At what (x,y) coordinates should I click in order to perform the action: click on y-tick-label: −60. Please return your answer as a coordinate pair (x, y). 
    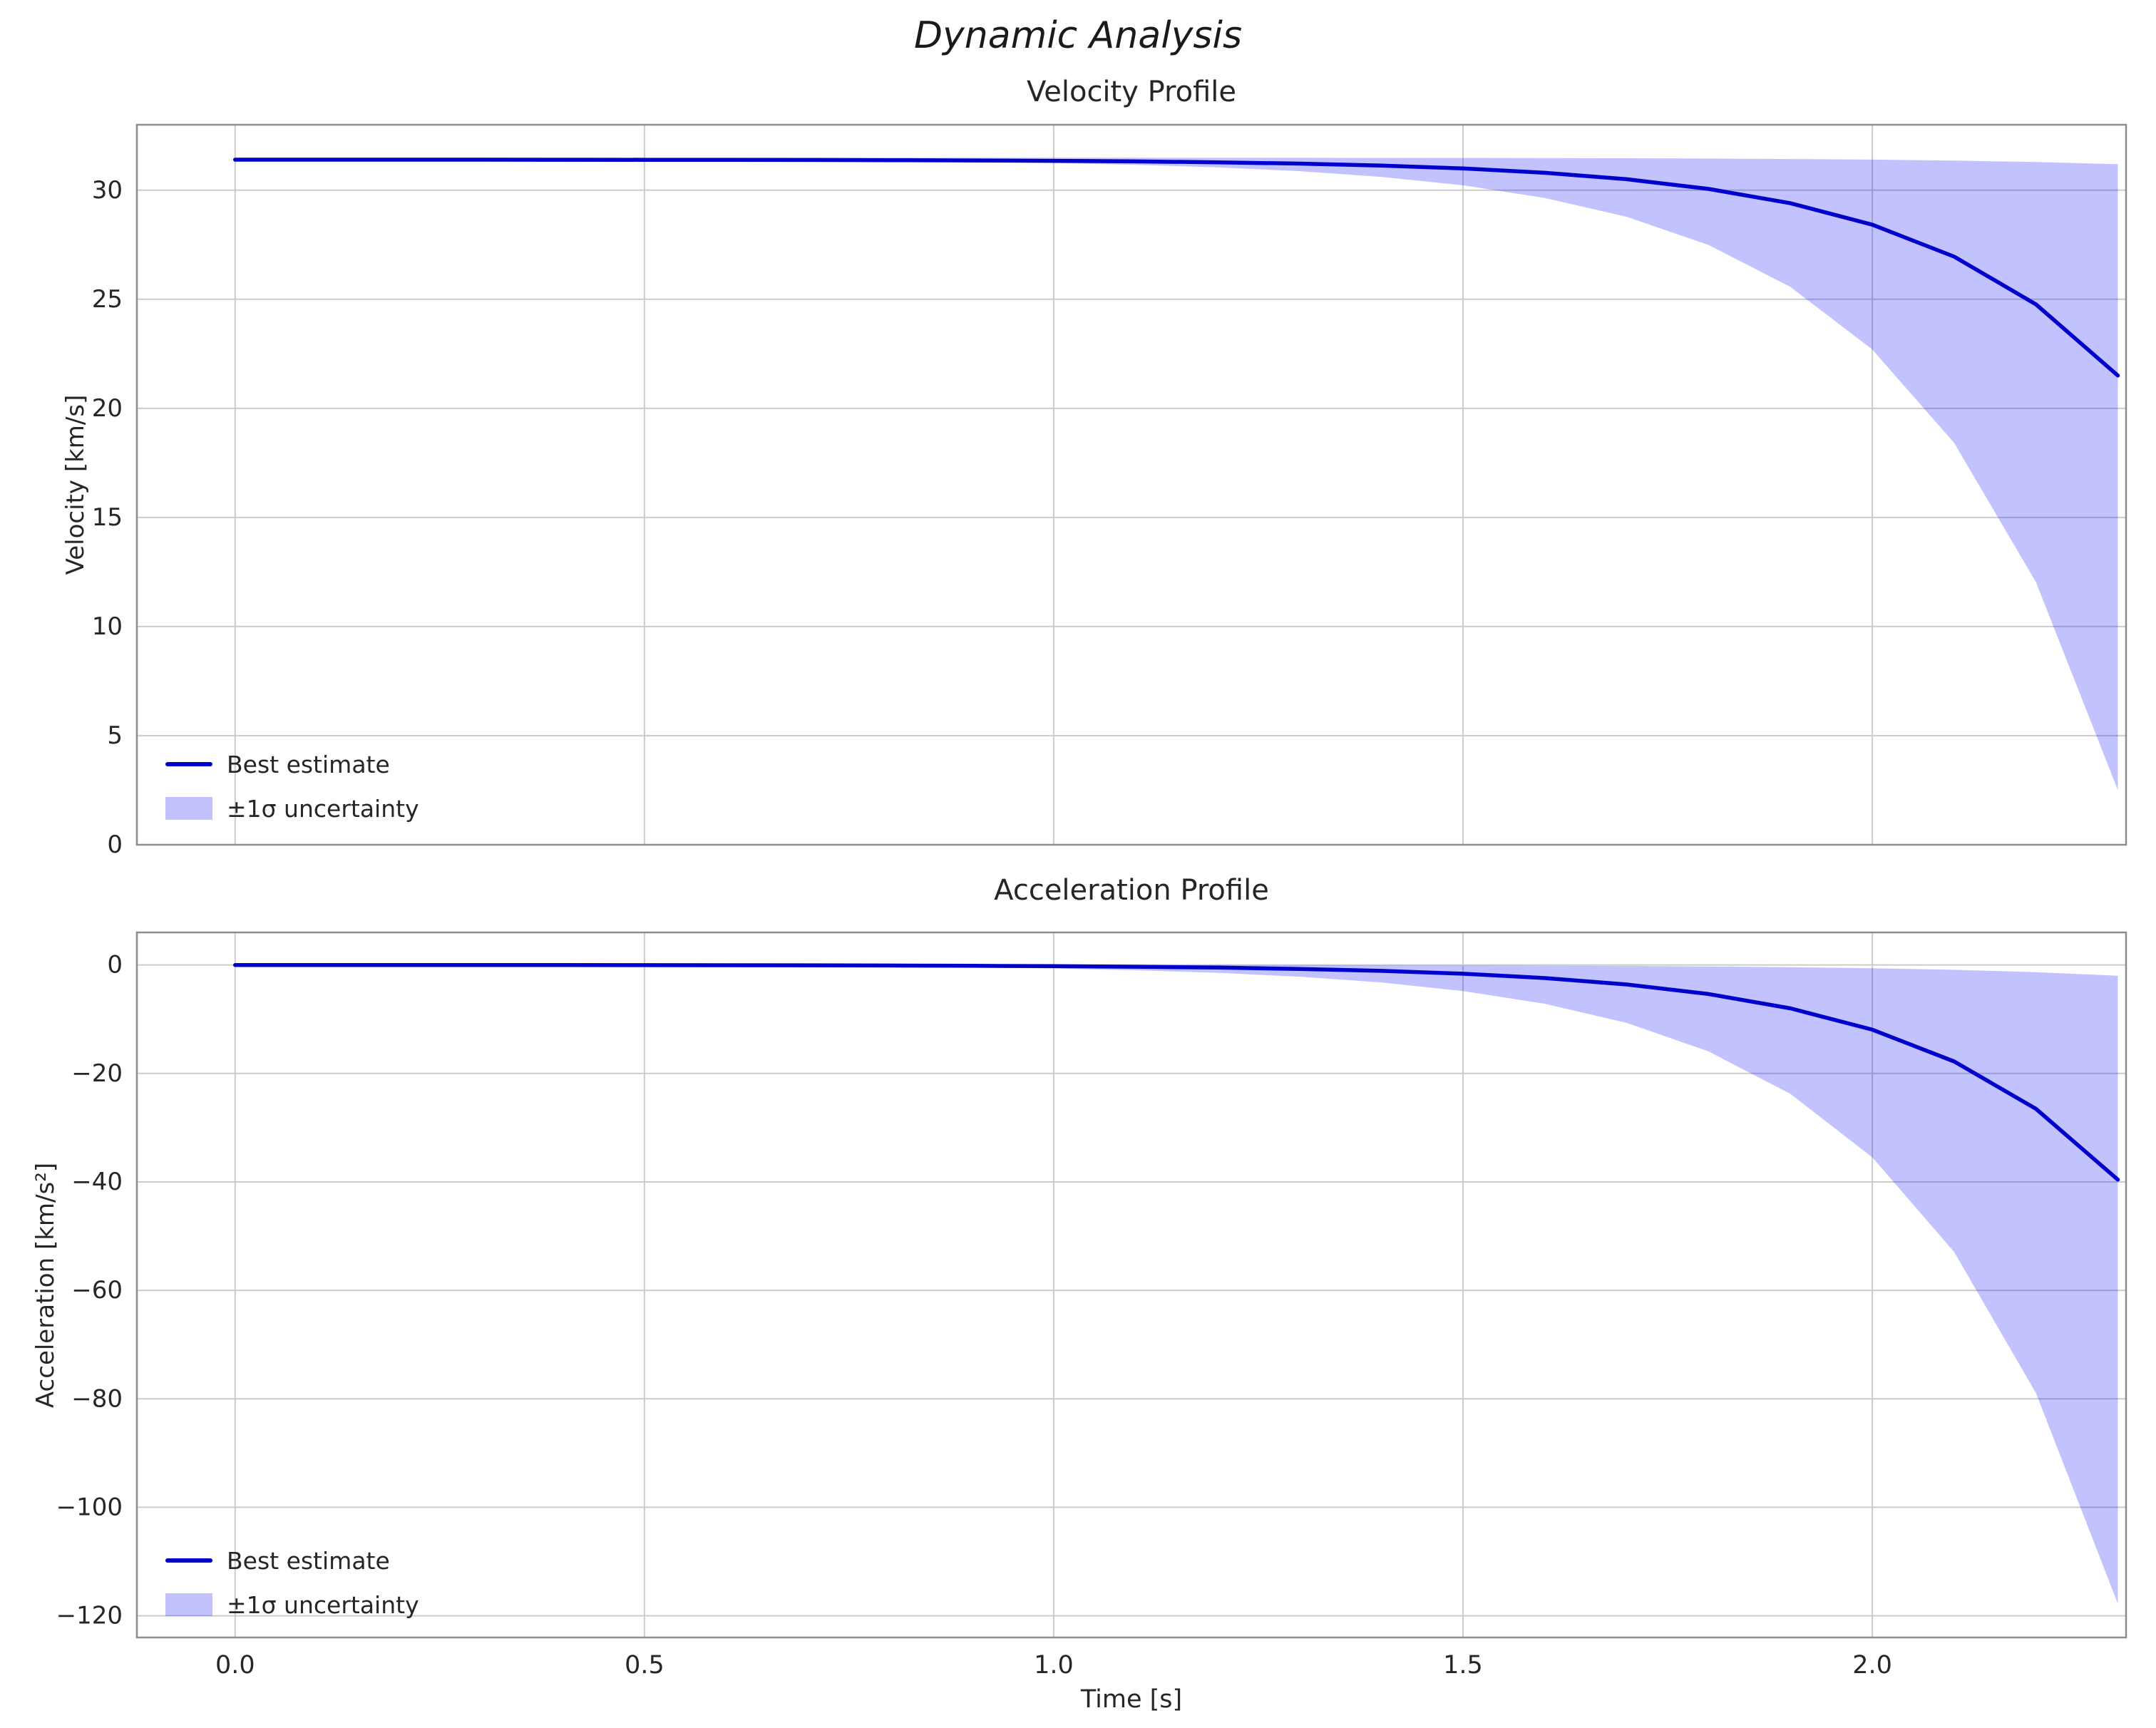
    Looking at the image, I should click on (97, 1290).